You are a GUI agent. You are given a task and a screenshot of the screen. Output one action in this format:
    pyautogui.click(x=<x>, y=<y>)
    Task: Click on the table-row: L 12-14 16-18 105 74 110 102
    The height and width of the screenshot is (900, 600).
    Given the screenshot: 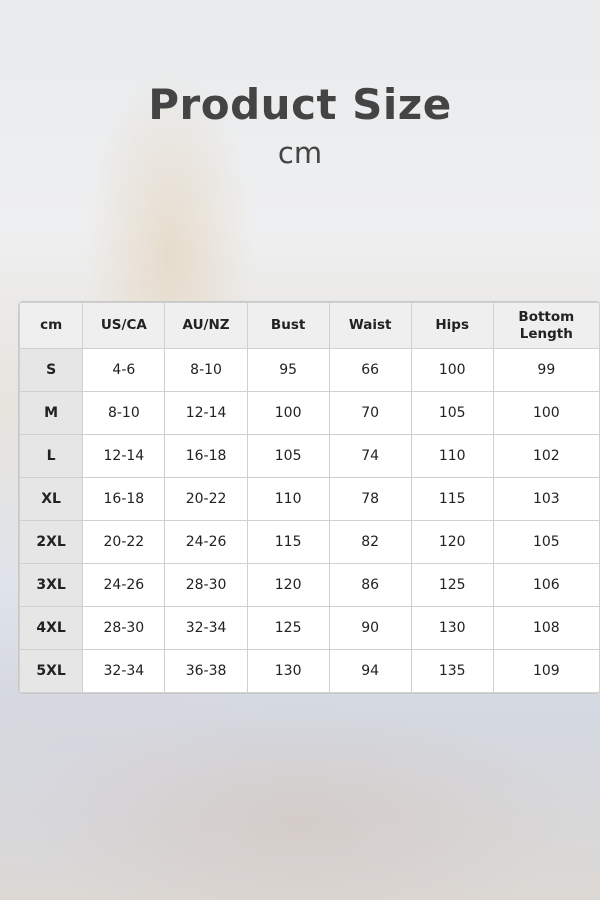 What is the action you would take?
    pyautogui.click(x=309, y=456)
    